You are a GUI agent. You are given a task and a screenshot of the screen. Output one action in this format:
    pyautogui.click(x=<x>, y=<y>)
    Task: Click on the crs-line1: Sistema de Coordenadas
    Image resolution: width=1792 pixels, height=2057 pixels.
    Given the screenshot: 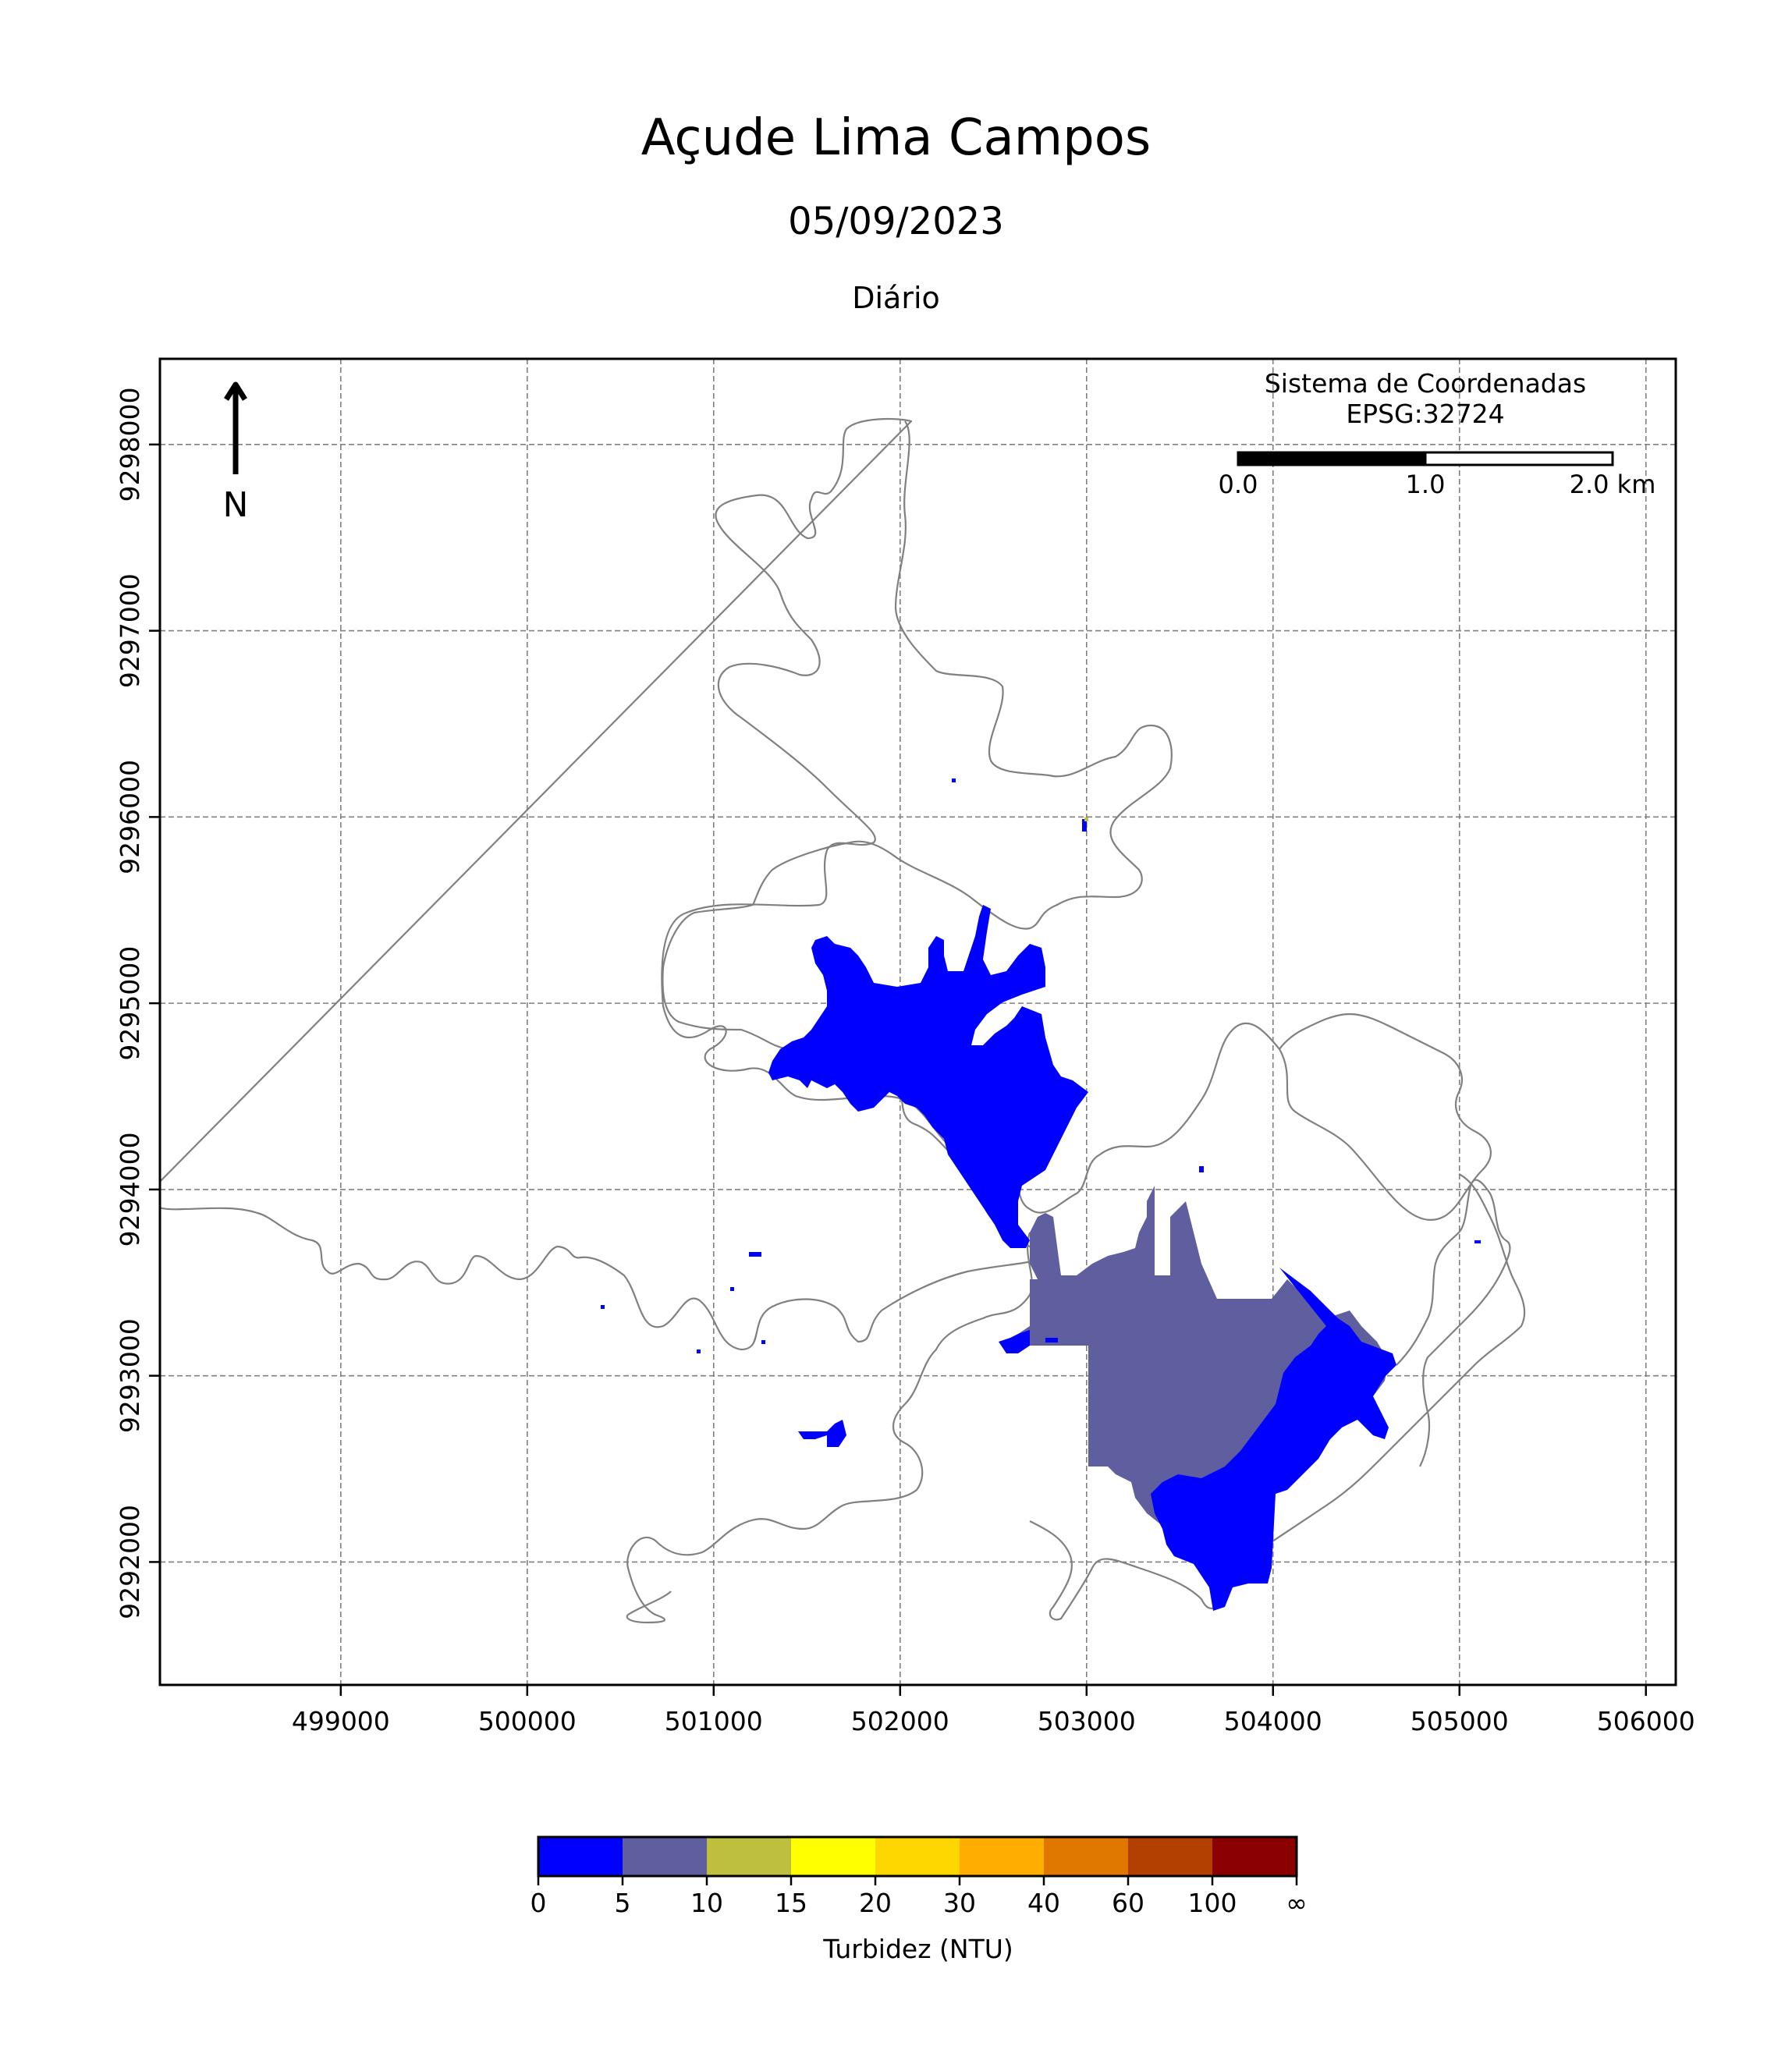 What is the action you would take?
    pyautogui.click(x=1425, y=383)
    